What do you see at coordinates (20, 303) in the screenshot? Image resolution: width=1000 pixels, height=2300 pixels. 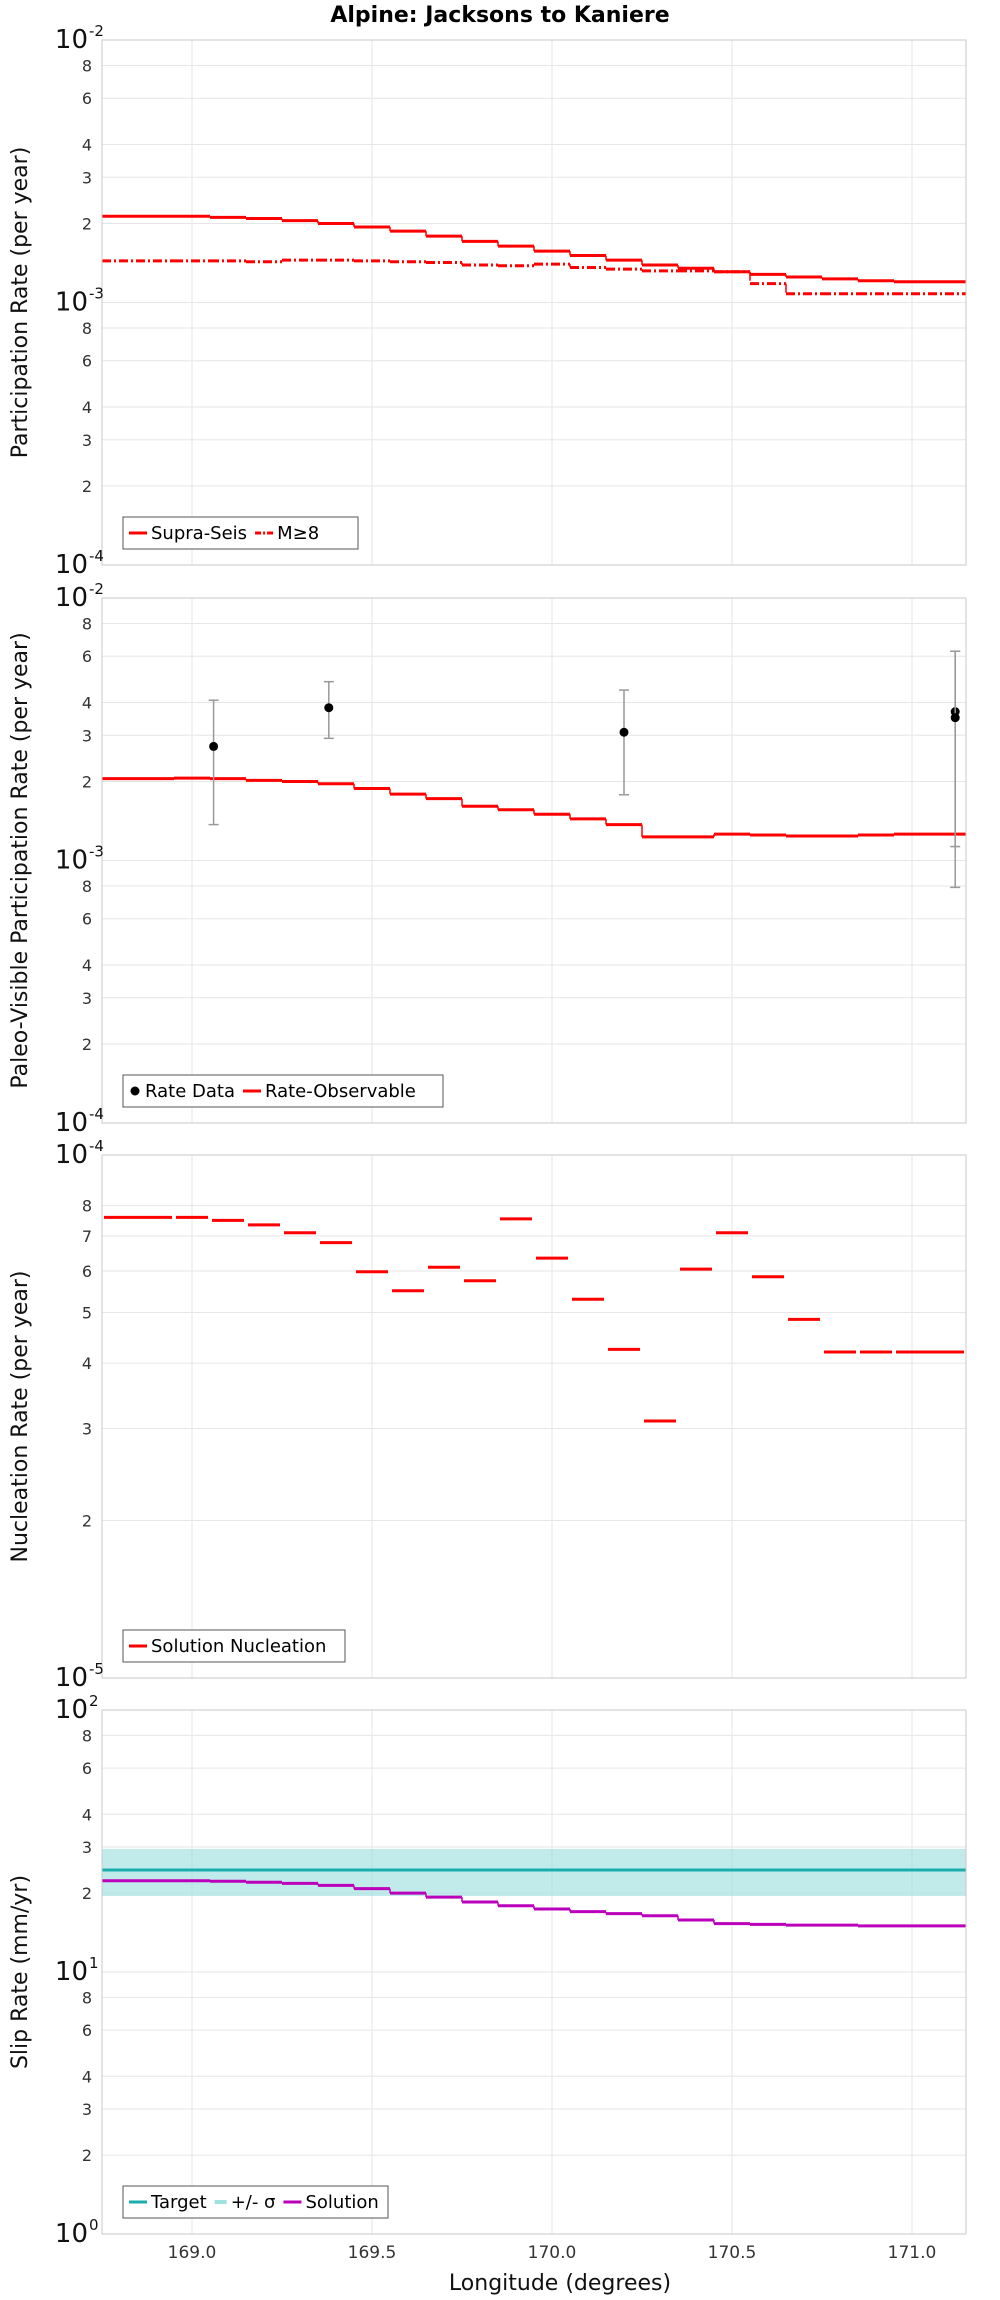 I see `y-axis-label: Participation Rate (per year)` at bounding box center [20, 303].